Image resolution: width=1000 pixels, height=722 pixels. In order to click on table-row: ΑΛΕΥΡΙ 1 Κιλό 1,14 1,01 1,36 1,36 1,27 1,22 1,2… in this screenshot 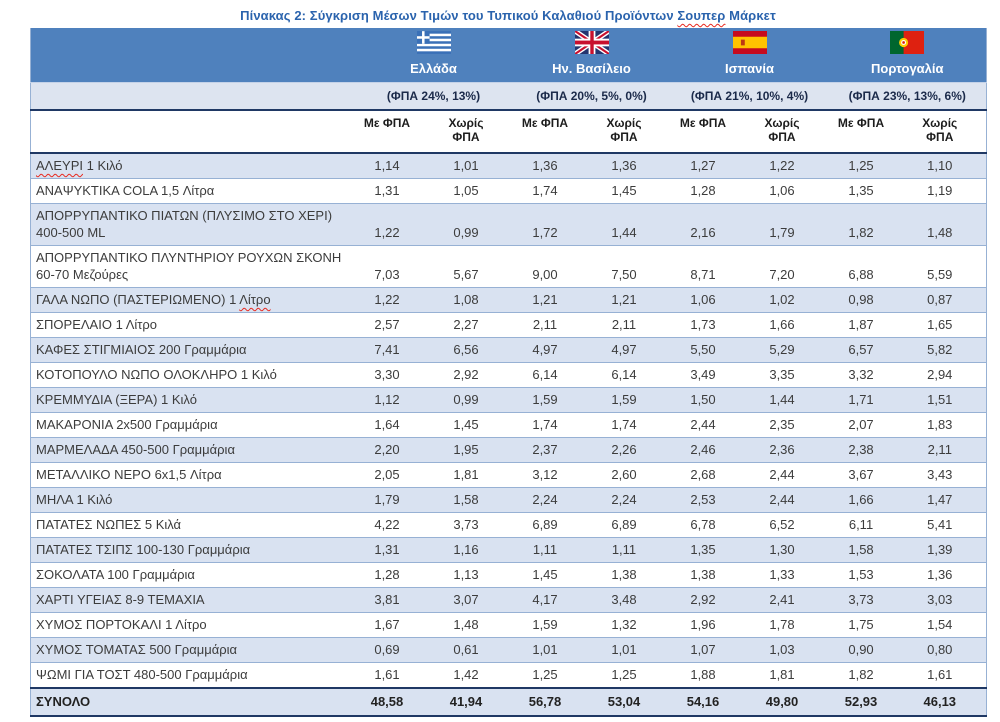, I will do `click(508, 166)`.